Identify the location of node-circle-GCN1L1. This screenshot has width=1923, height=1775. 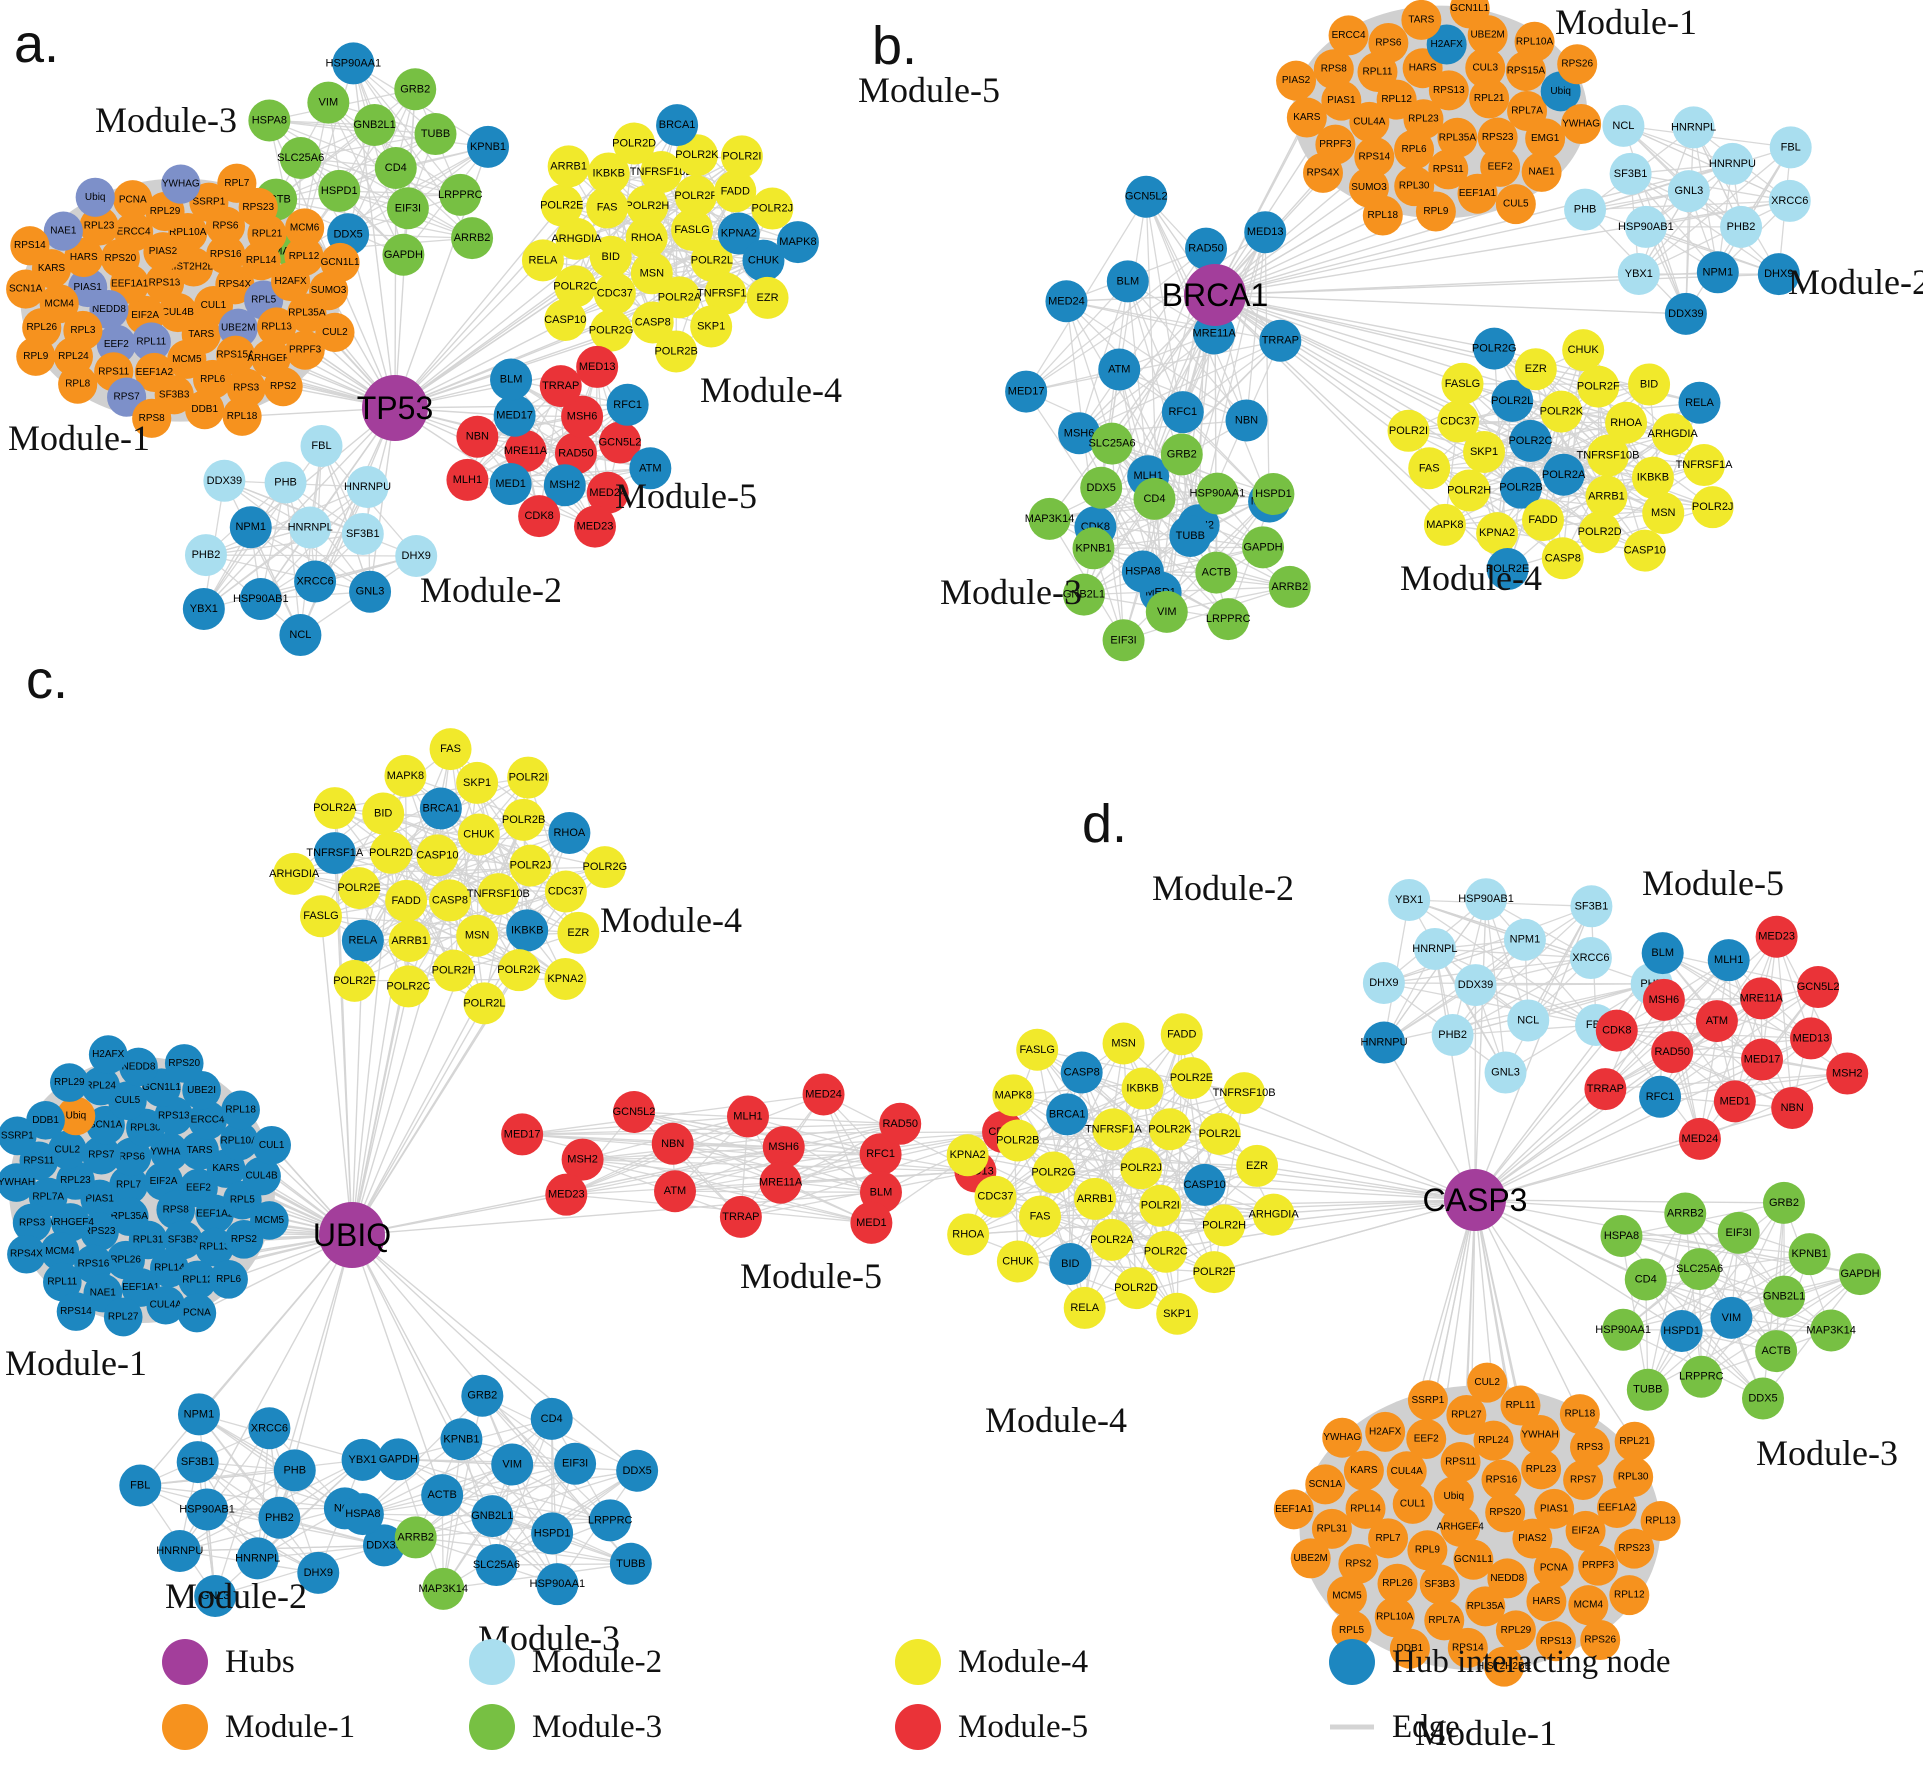
(340, 262).